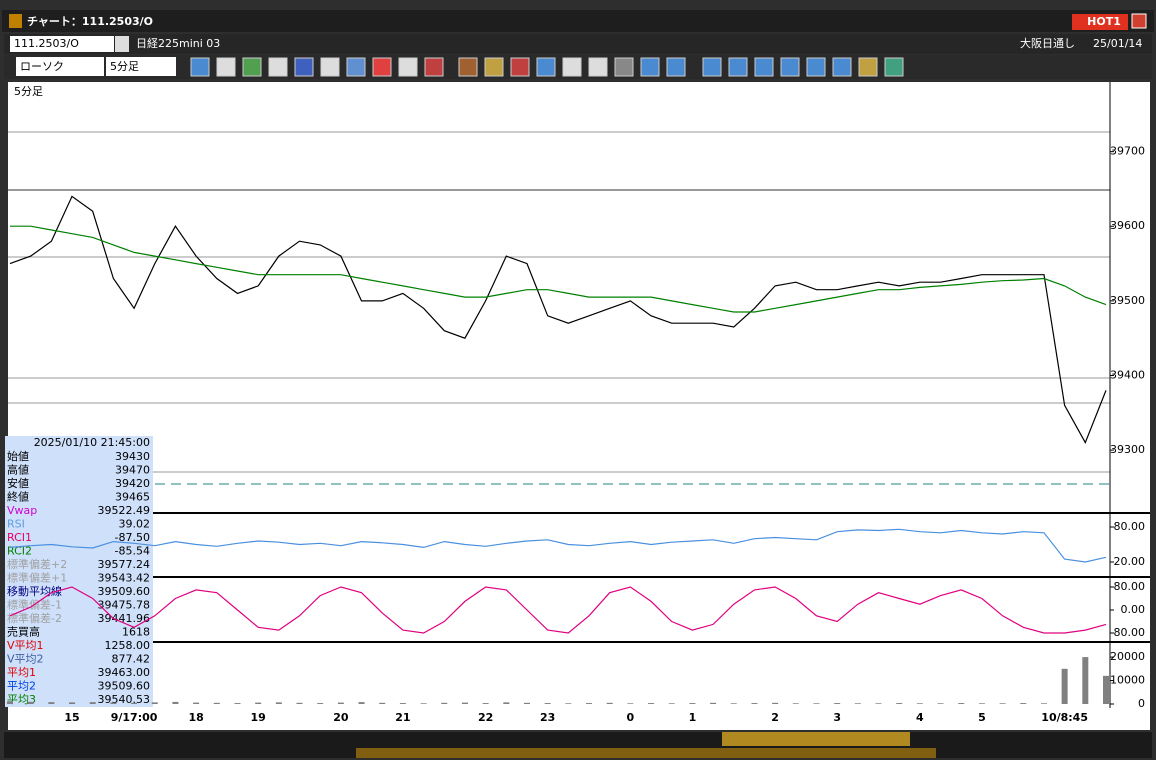 This screenshot has height=760, width=1156. What do you see at coordinates (23, 632) in the screenshot?
I see `info-label: 売買高` at bounding box center [23, 632].